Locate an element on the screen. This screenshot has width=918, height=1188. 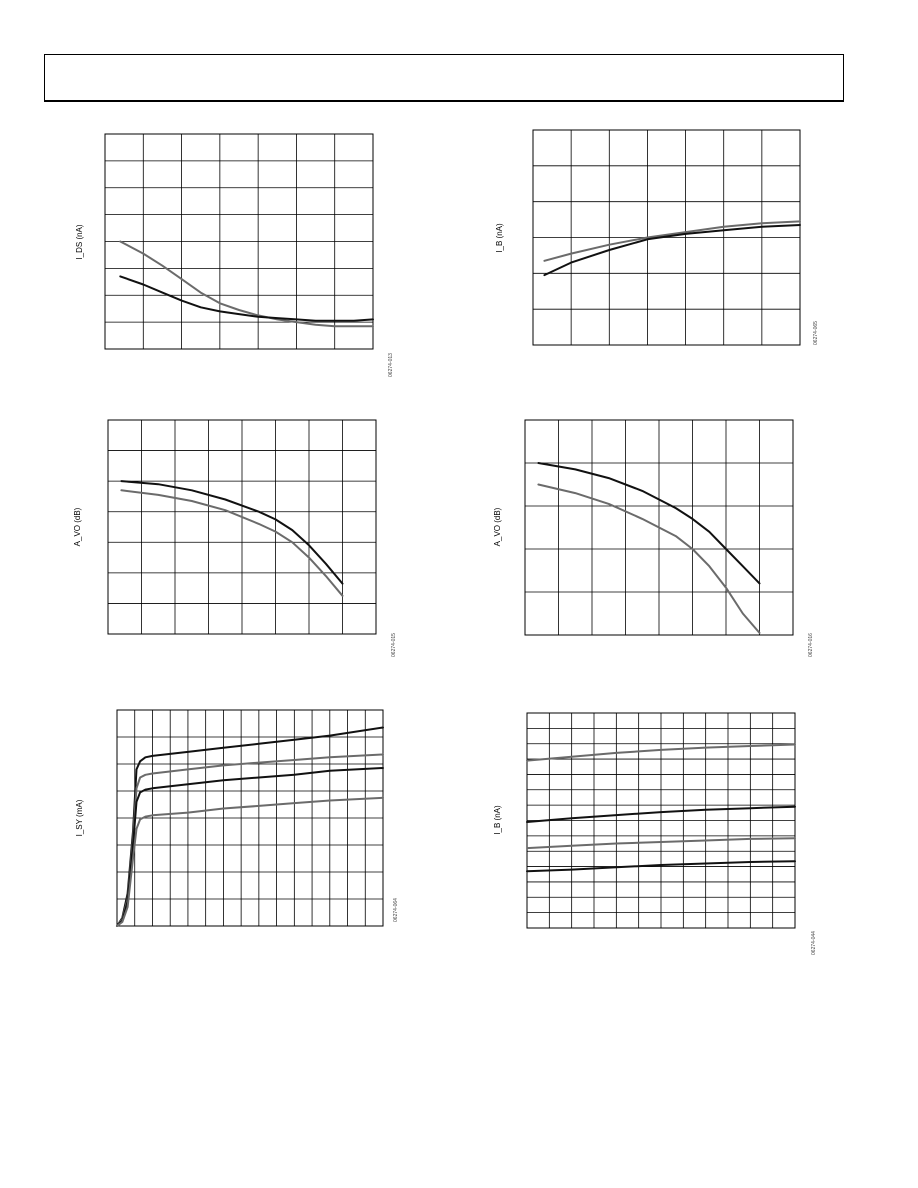
chart-avo-vs-x-right: A_VO (dB) 06274-016 is located at coordinates (653, 538).